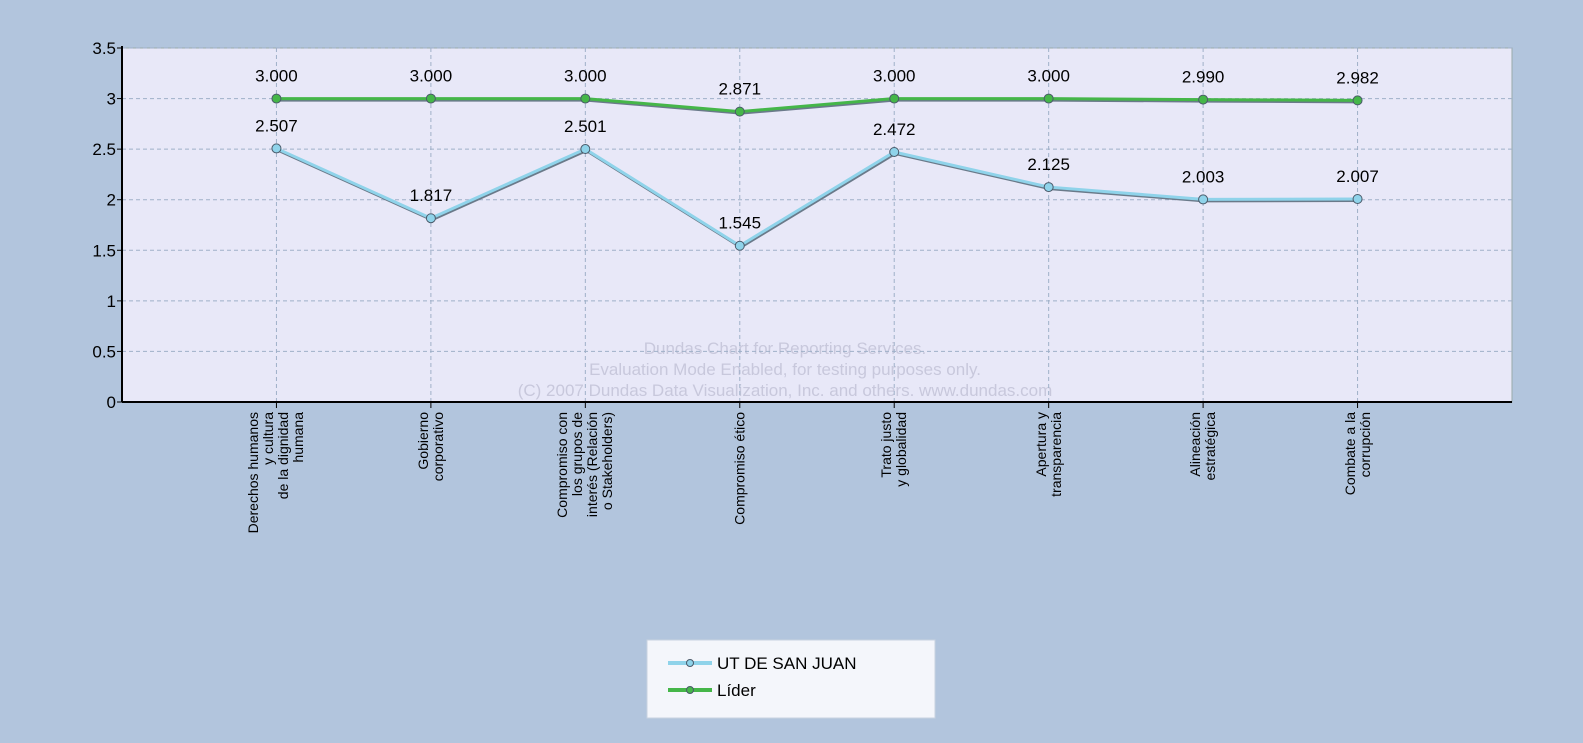 This screenshot has width=1583, height=743. What do you see at coordinates (431, 195) in the screenshot?
I see `data-label: 1.817` at bounding box center [431, 195].